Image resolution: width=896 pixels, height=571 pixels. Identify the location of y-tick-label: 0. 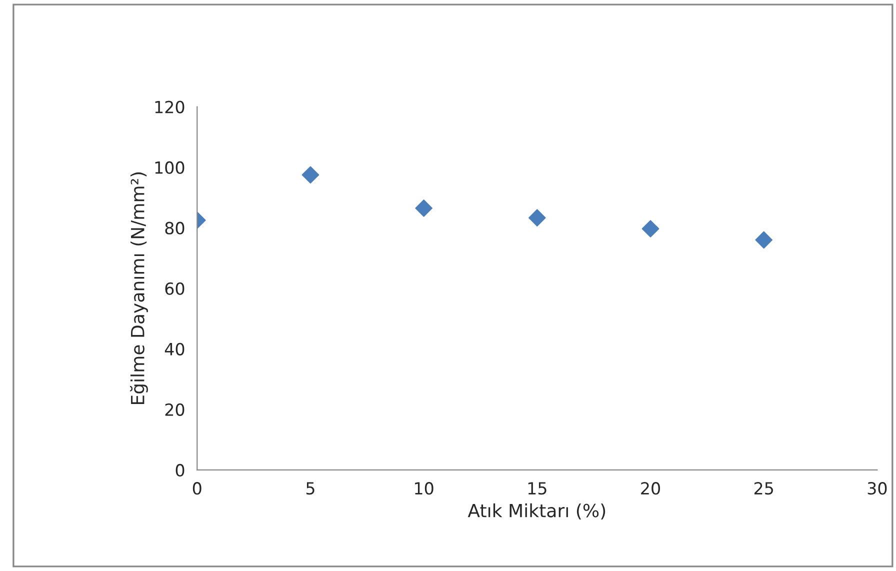
(180, 470).